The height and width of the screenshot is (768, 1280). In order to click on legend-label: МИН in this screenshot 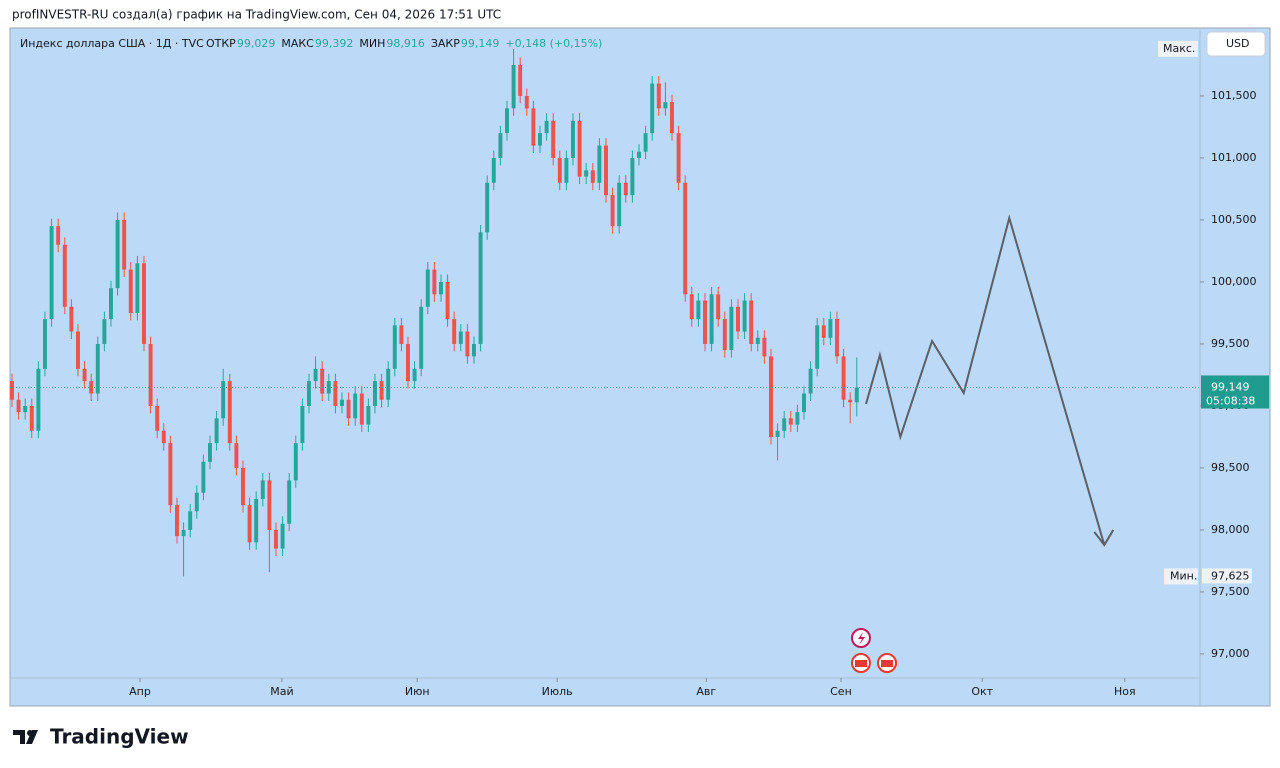, I will do `click(372, 43)`.